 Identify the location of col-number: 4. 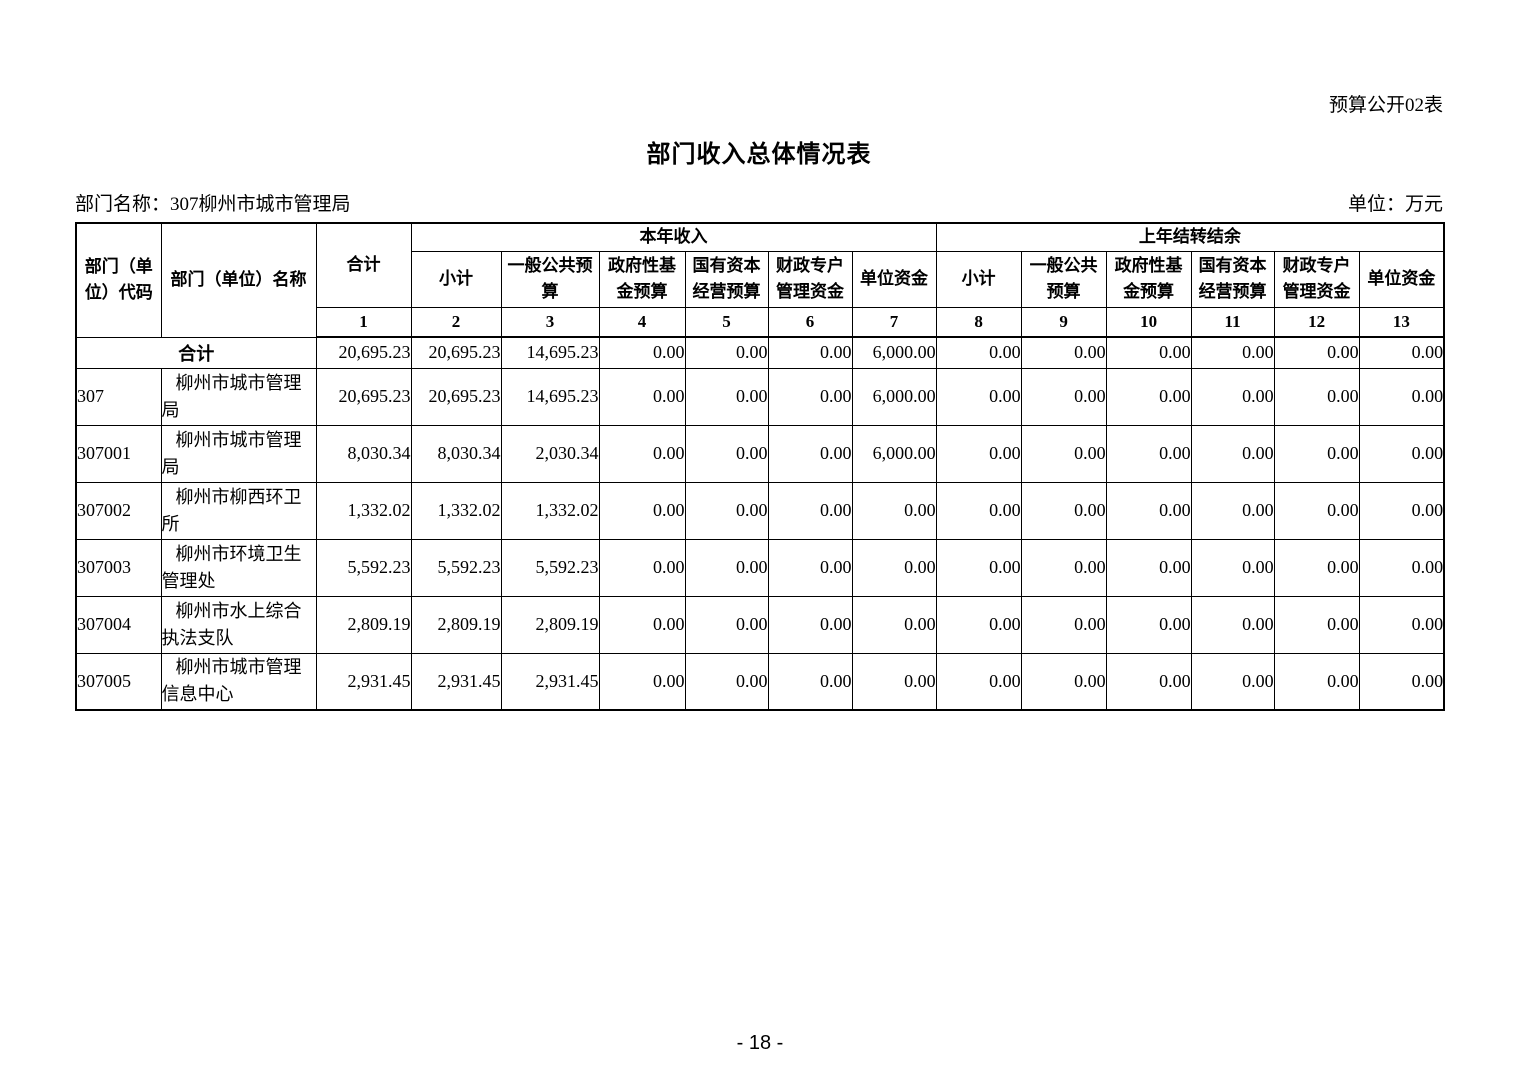
(642, 322).